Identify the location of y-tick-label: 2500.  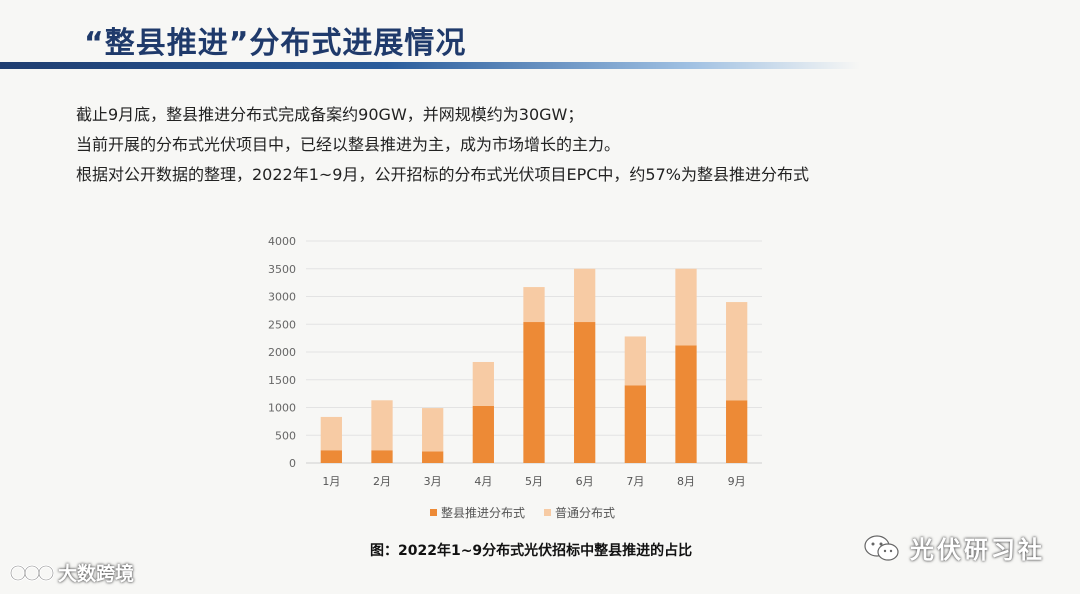
(282, 324).